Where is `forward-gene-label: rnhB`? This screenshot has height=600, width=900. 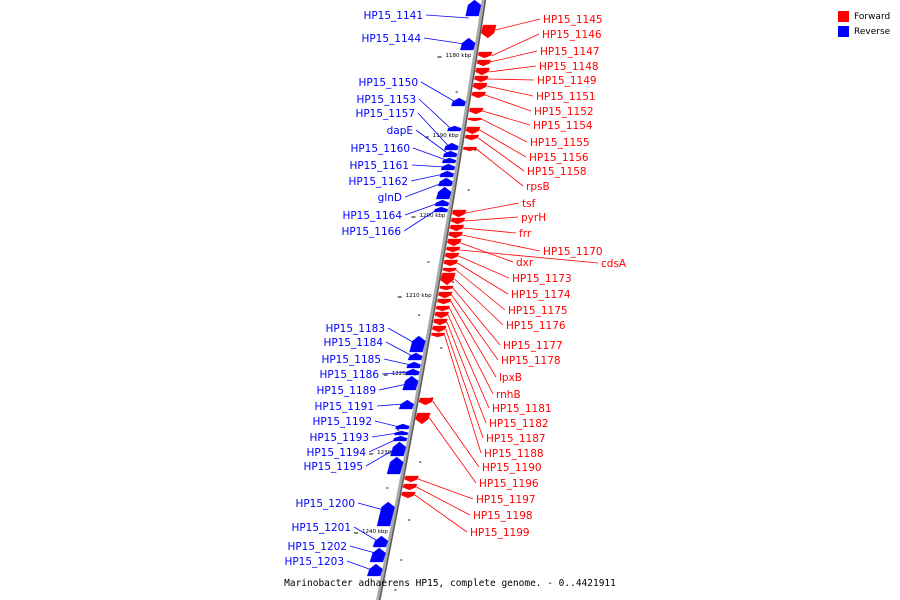
forward-gene-label: rnhB is located at coordinates (508, 395).